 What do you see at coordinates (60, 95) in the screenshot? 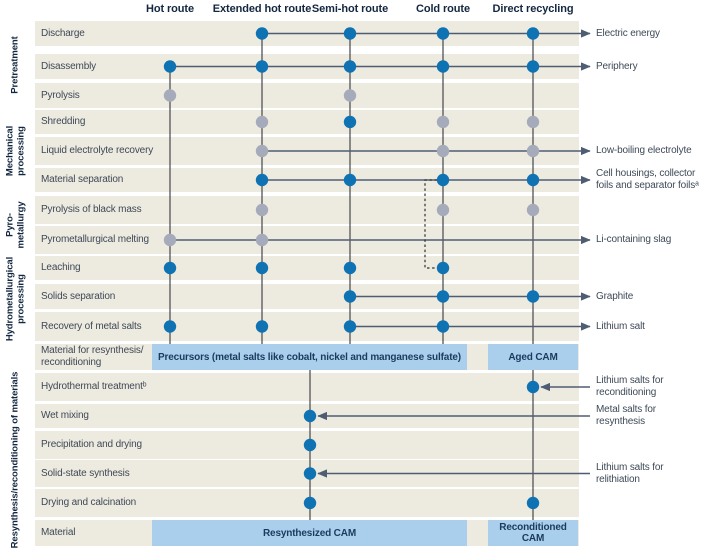
I see `step-label: Pyrolysis` at bounding box center [60, 95].